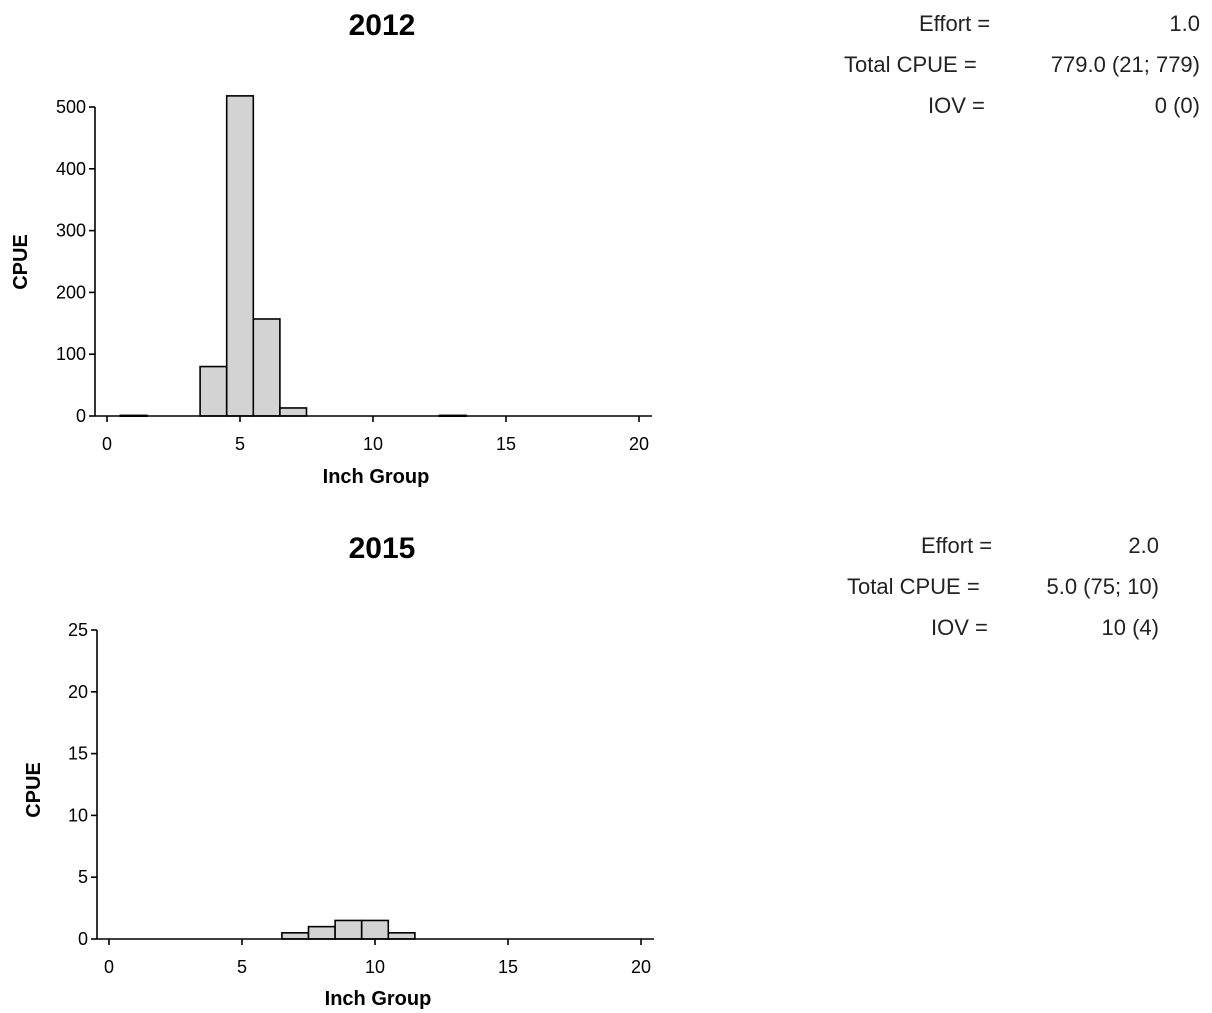 The image size is (1212, 1013). Describe the element at coordinates (78, 754) in the screenshot. I see `y-tick-label: 15` at that location.